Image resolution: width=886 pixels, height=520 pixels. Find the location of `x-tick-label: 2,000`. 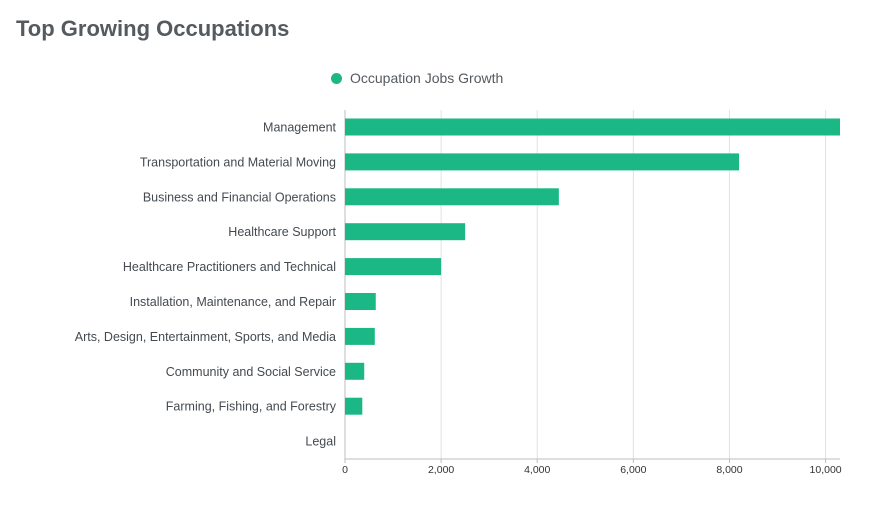

x-tick-label: 2,000 is located at coordinates (441, 470).